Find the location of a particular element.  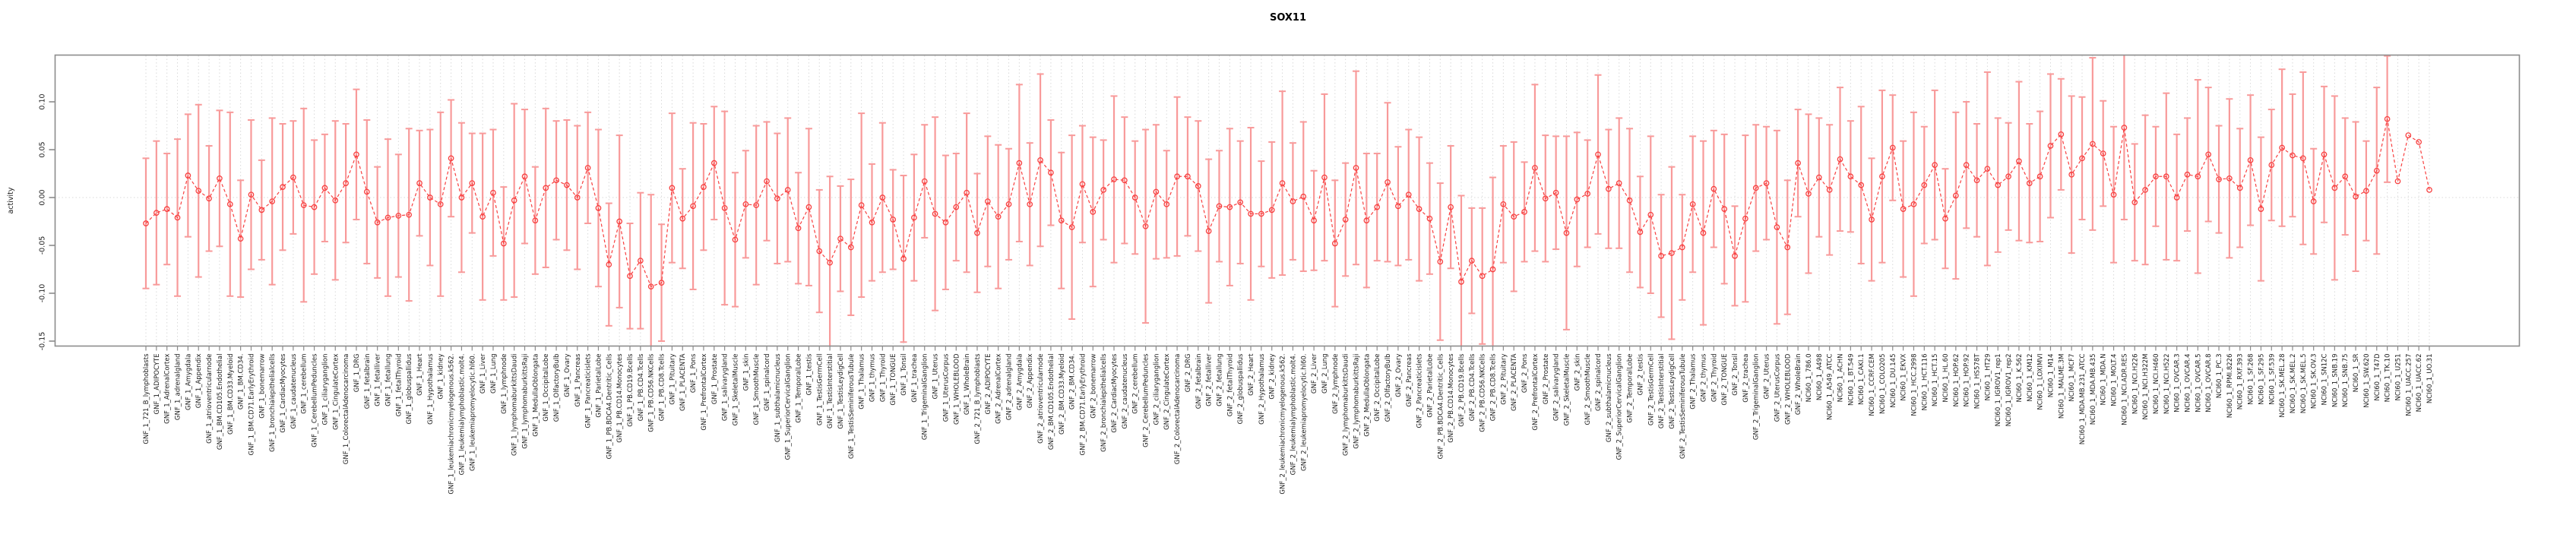

x-tick-label: GNF_2_PB.BDCA4.Dentritic_Cells is located at coordinates (1441, 406).